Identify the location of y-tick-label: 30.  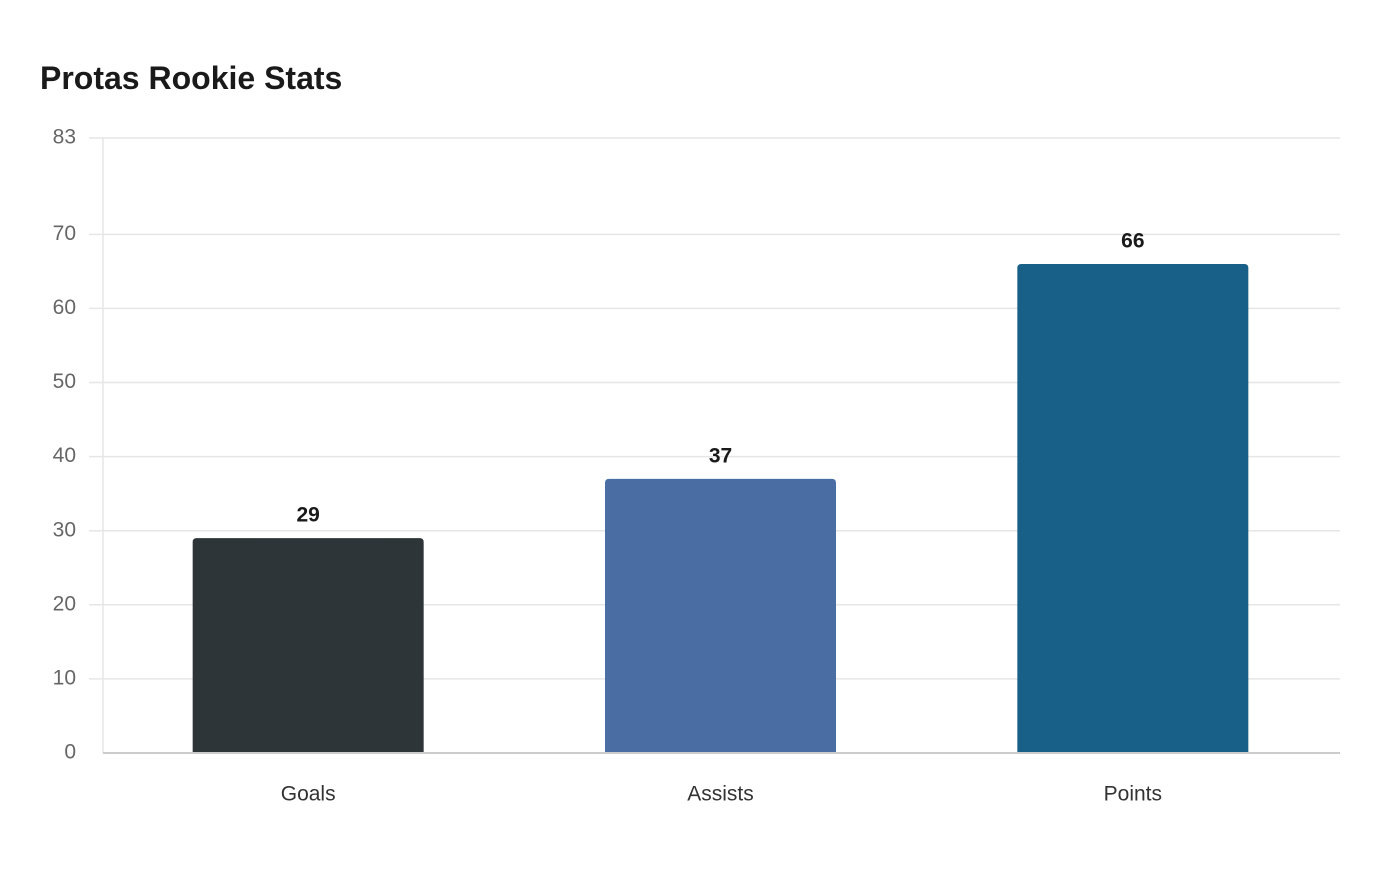
(64, 529).